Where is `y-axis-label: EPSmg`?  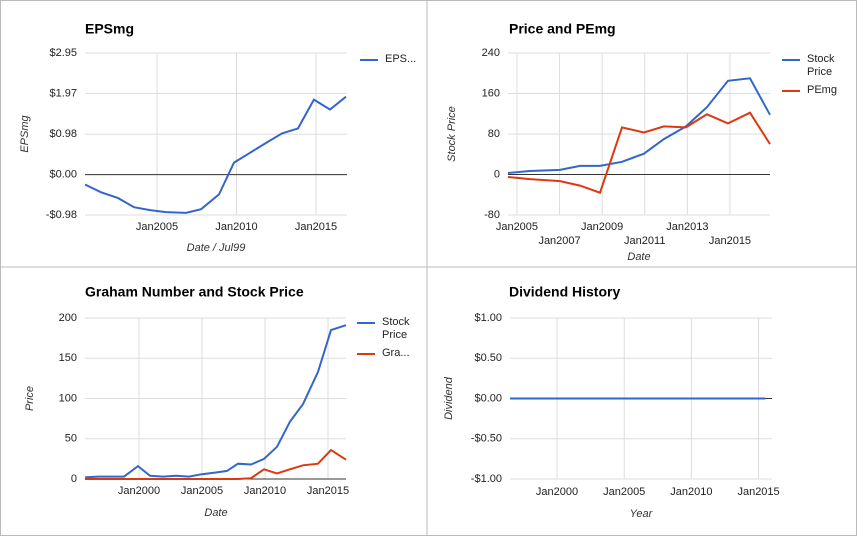 y-axis-label: EPSmg is located at coordinates (25, 133).